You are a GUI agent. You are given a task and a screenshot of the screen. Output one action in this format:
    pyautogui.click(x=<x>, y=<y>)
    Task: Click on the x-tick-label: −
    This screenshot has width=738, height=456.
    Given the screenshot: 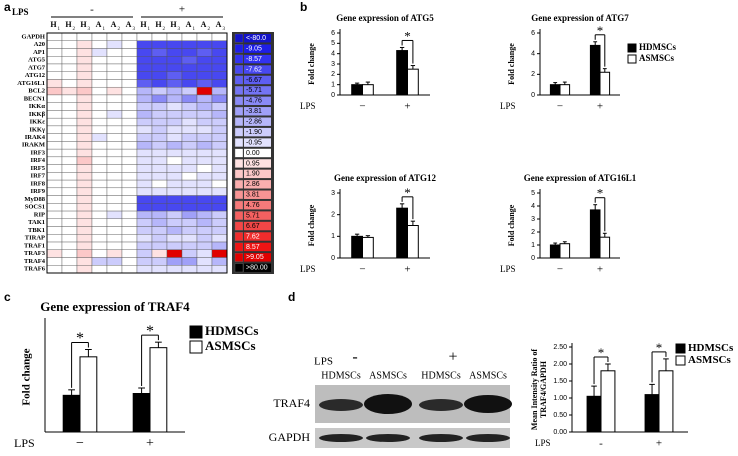 What is the action you would take?
    pyautogui.click(x=362, y=270)
    